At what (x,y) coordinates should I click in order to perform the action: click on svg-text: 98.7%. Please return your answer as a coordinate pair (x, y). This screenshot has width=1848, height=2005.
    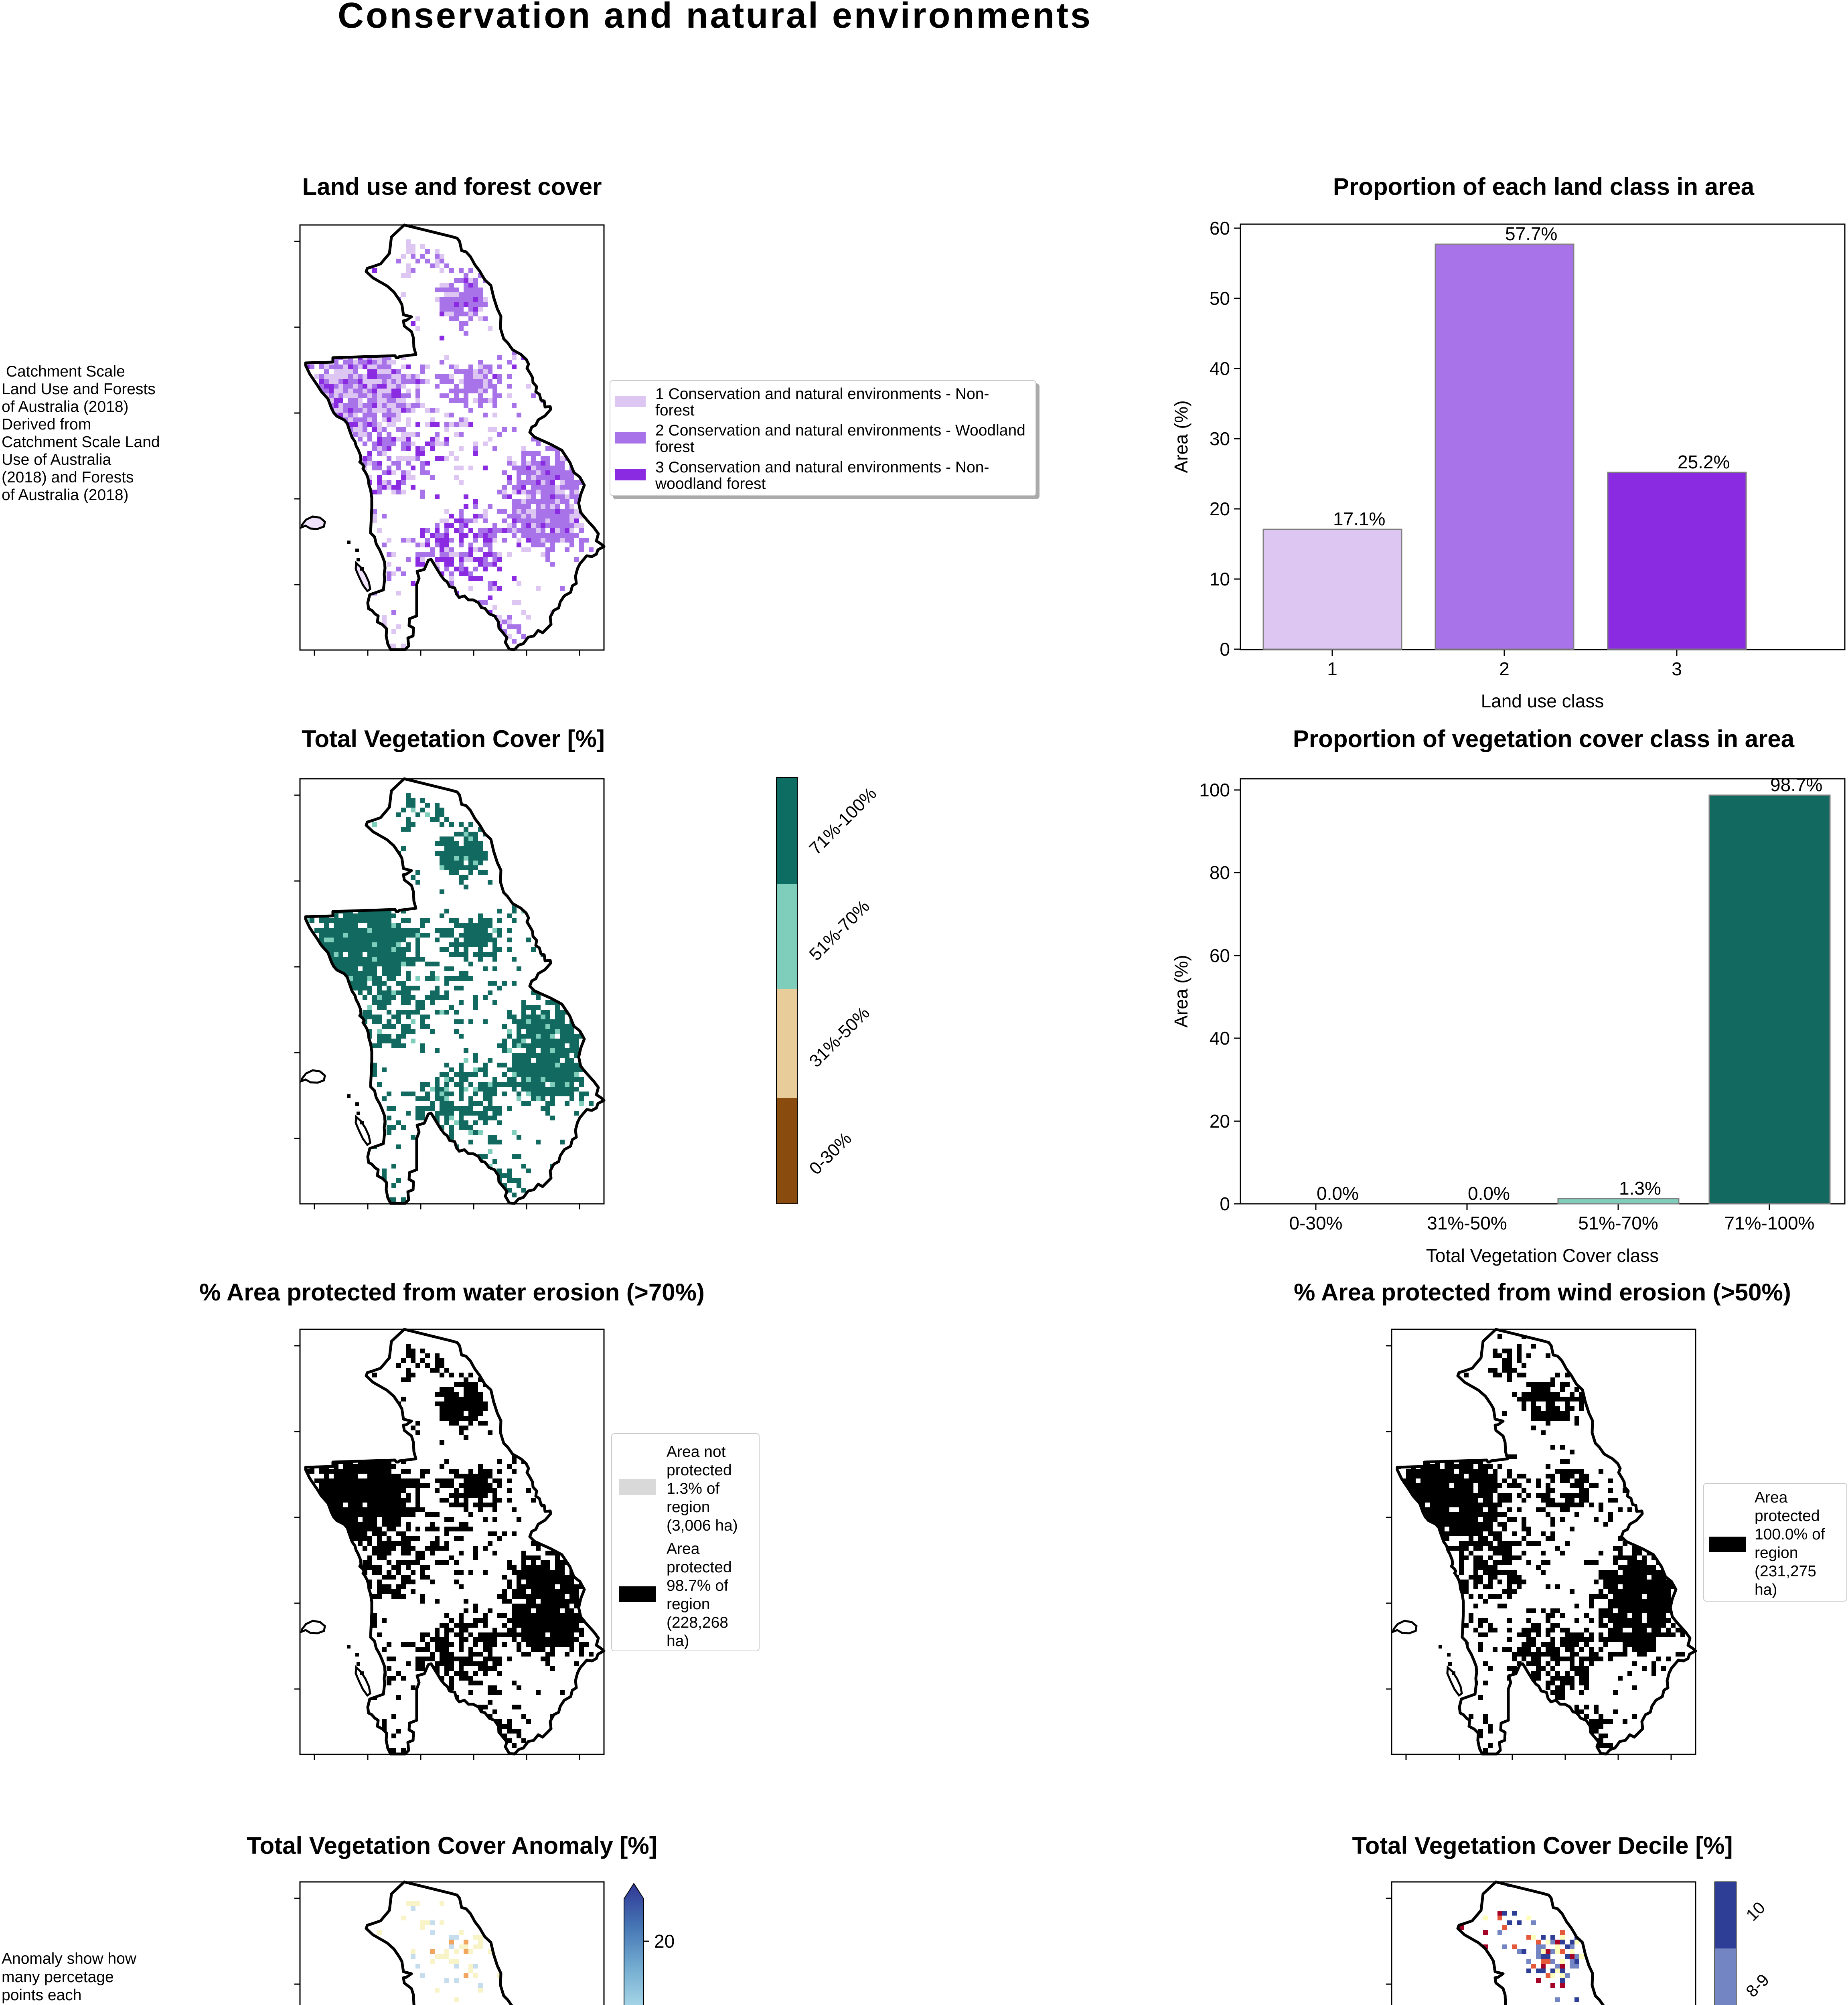
    Looking at the image, I should click on (1796, 785).